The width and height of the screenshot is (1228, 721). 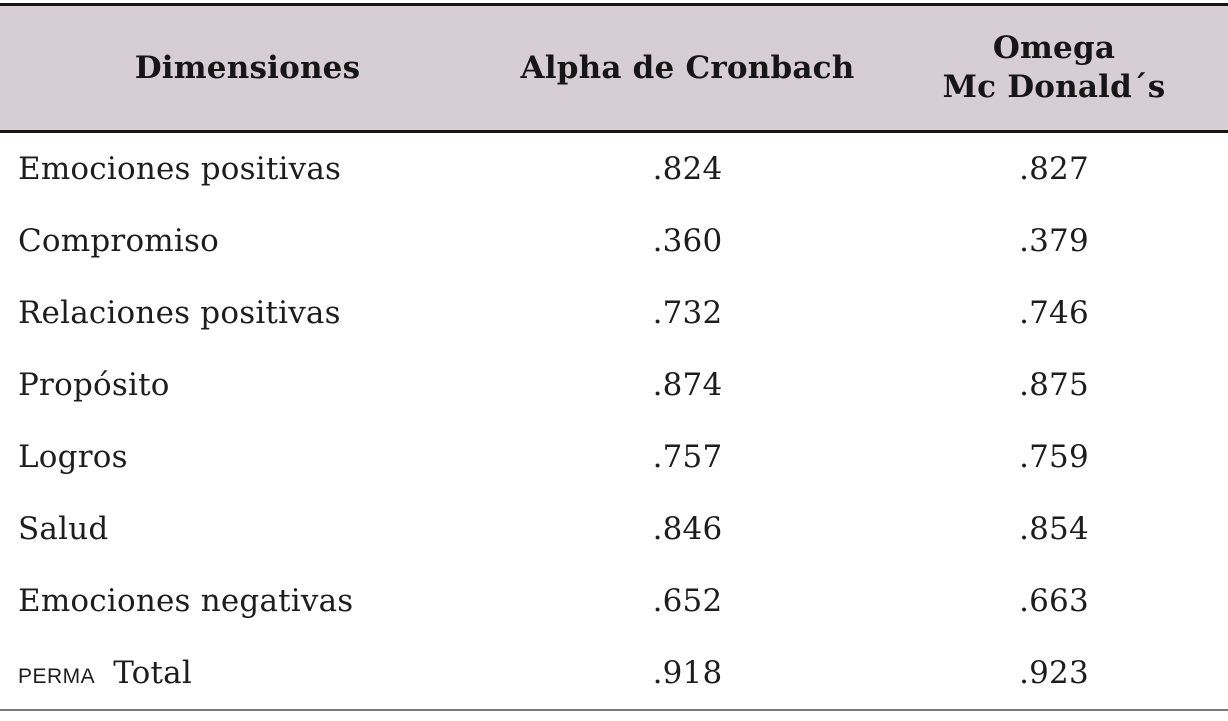 What do you see at coordinates (614, 385) in the screenshot?
I see `table-row: Propósito .874 .875` at bounding box center [614, 385].